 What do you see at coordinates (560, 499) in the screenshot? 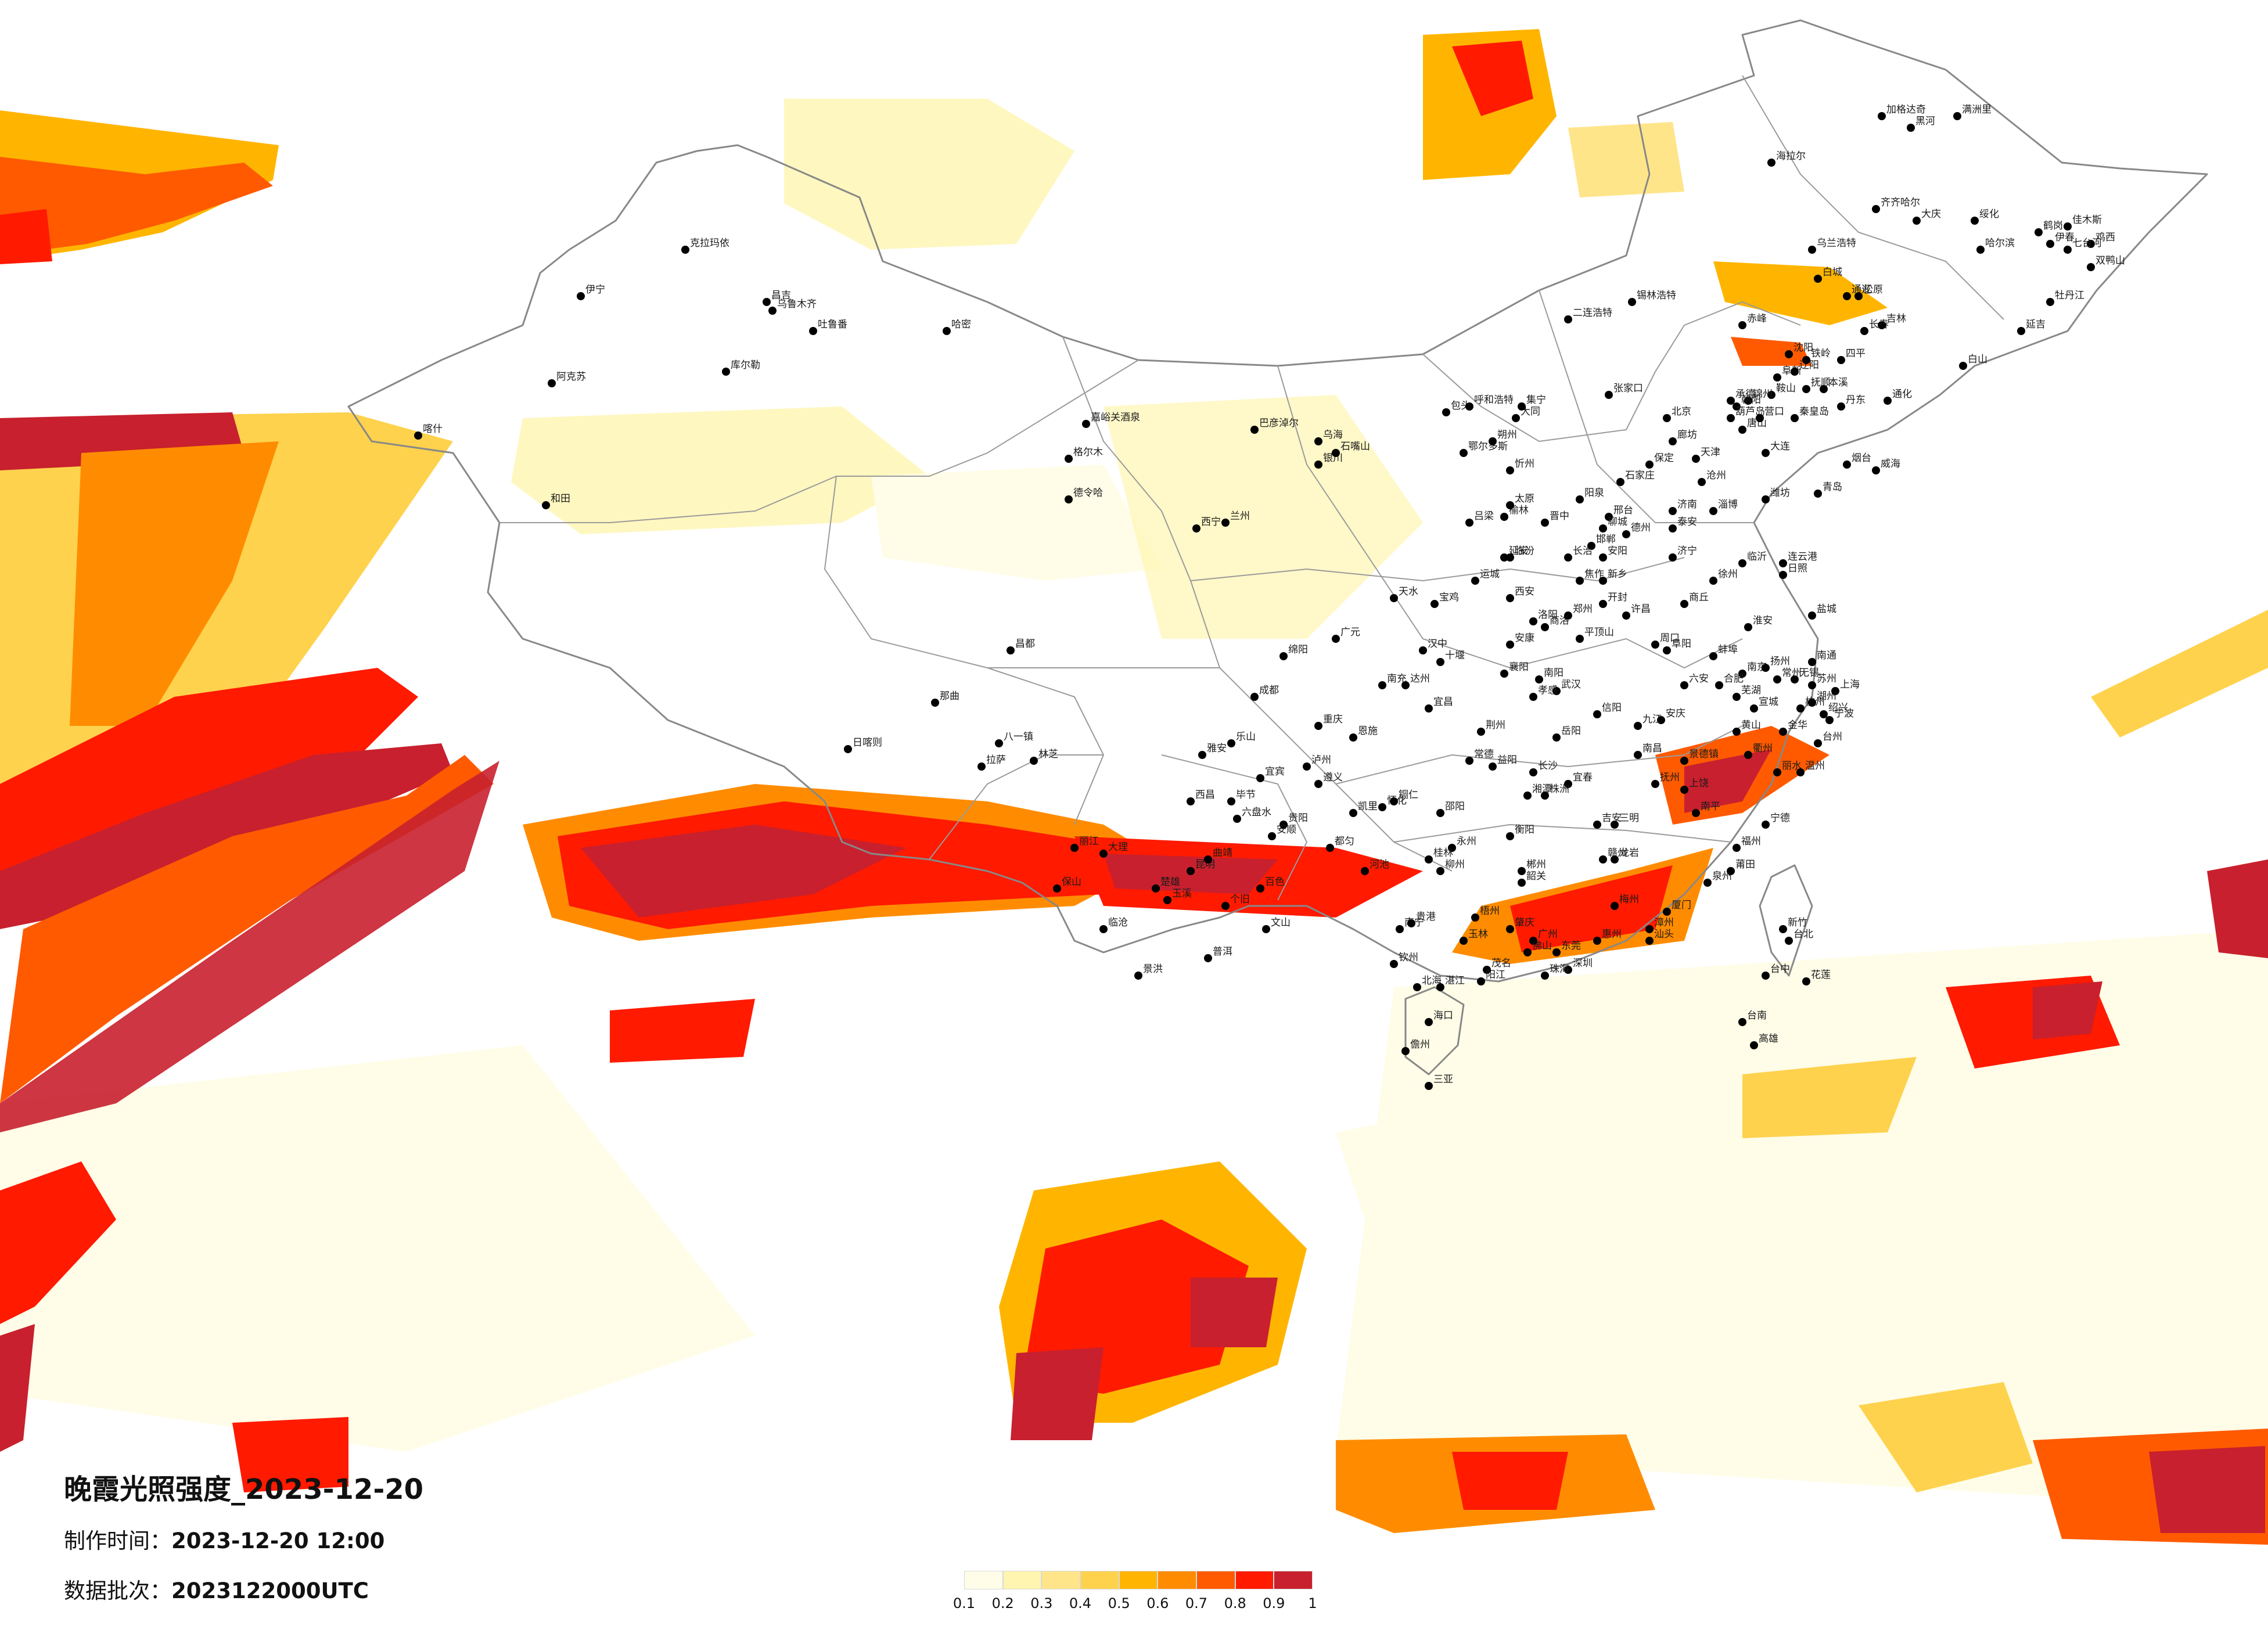
I see `city-label: 和田` at bounding box center [560, 499].